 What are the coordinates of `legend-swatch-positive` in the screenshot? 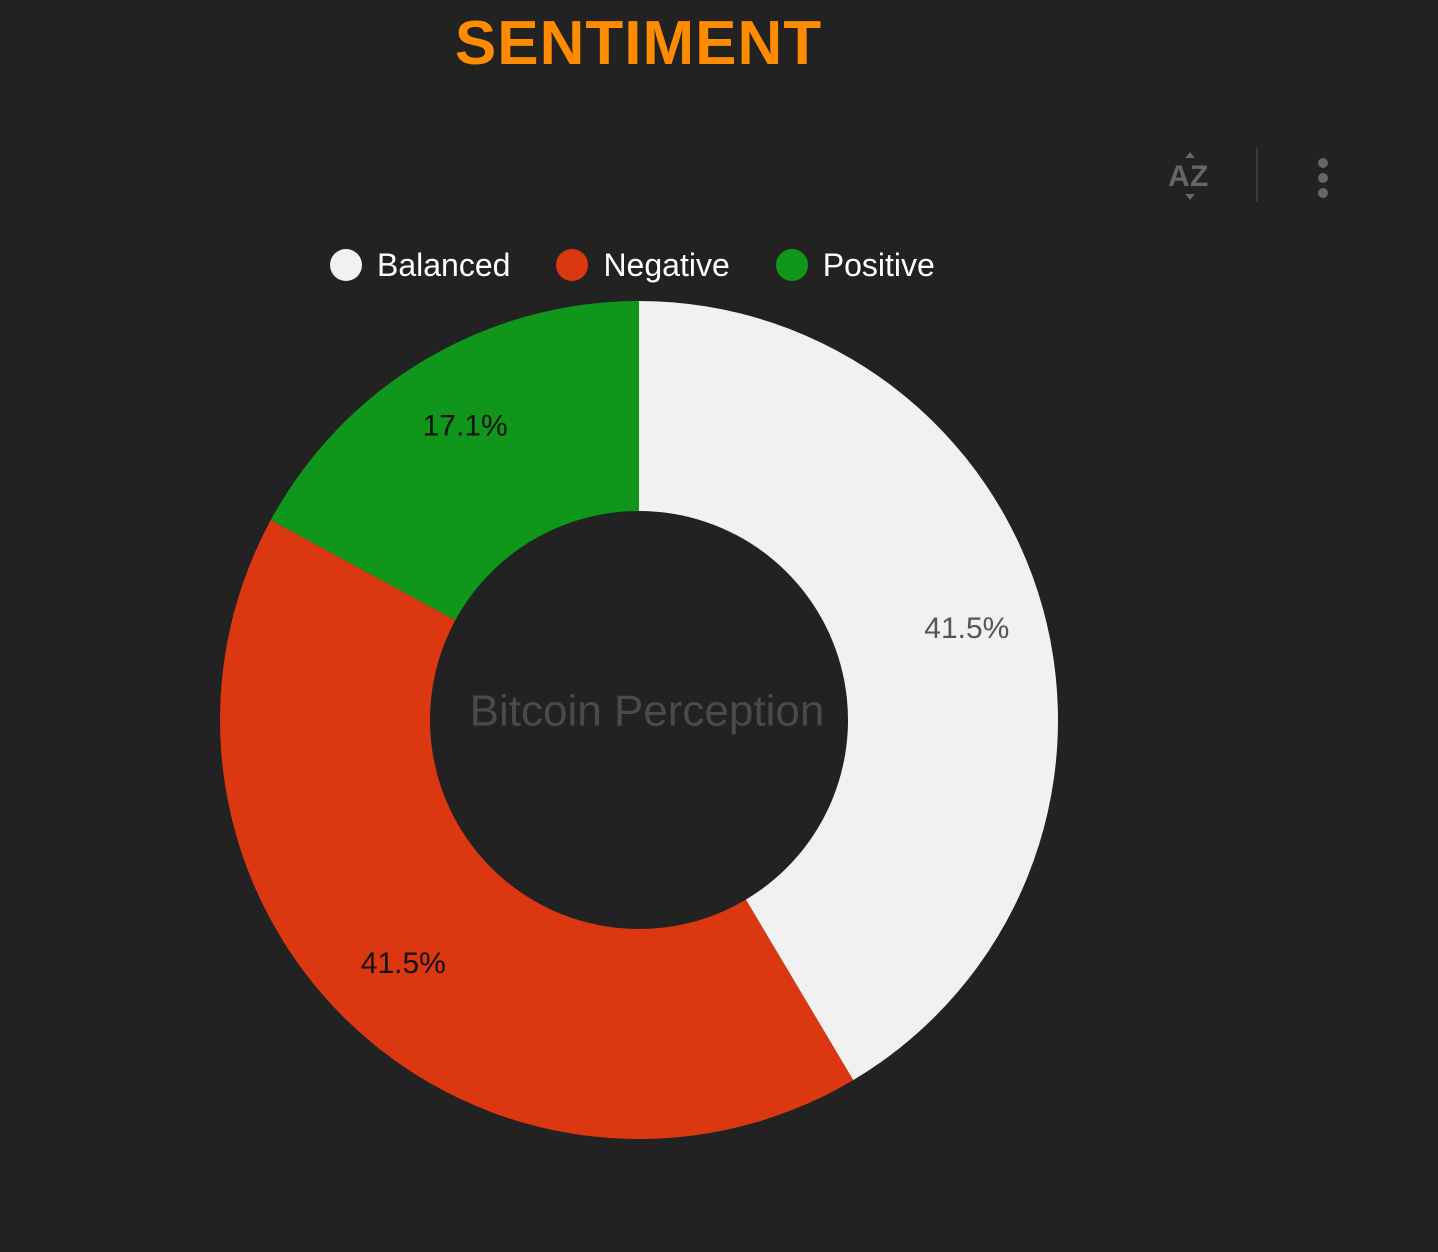 It's located at (791, 265).